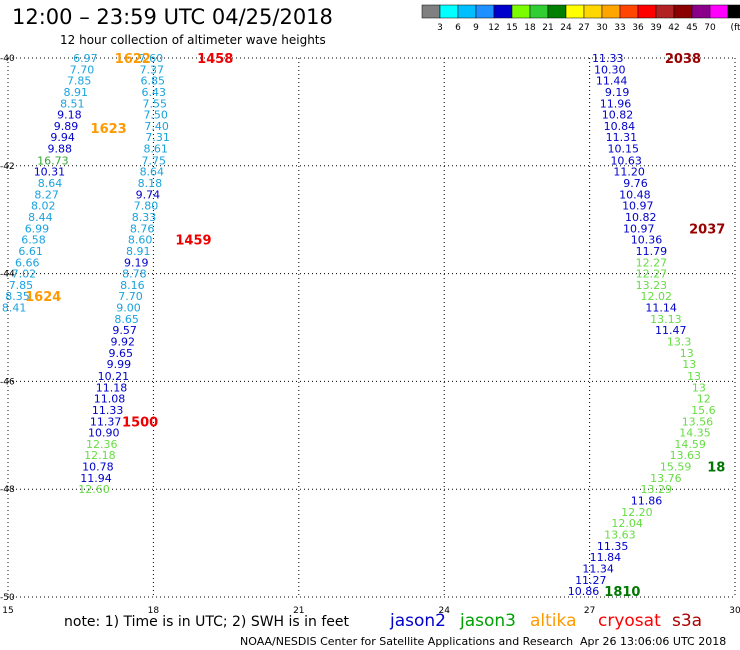  Describe the element at coordinates (661, 308) in the screenshot. I see `data-point: 11.14` at that location.